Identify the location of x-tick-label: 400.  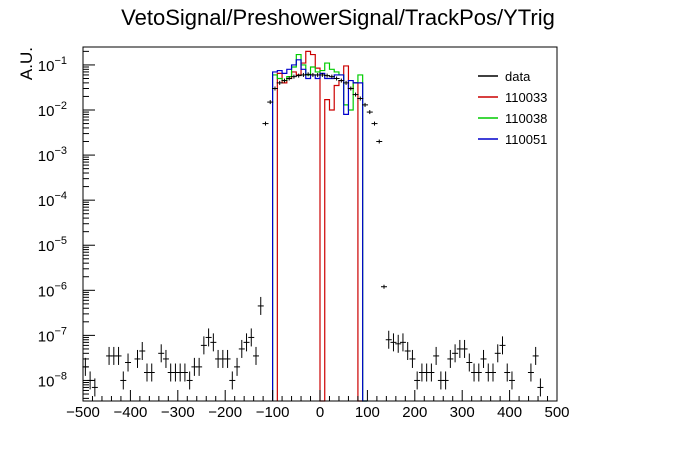
(509, 412).